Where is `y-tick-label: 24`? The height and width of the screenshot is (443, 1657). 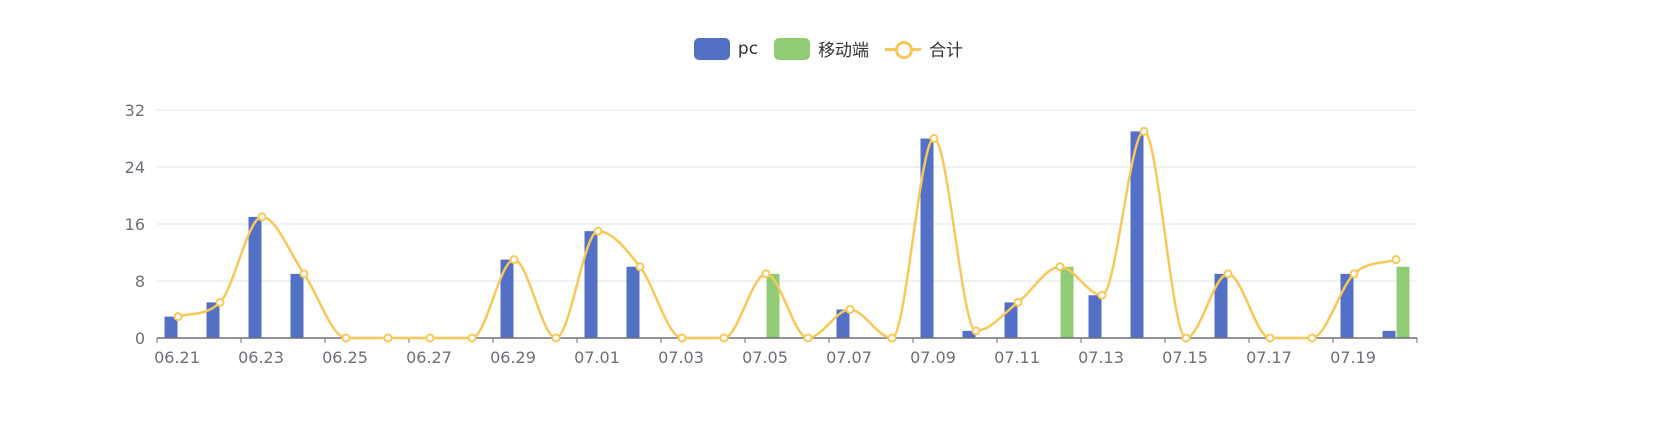
y-tick-label: 24 is located at coordinates (135, 167).